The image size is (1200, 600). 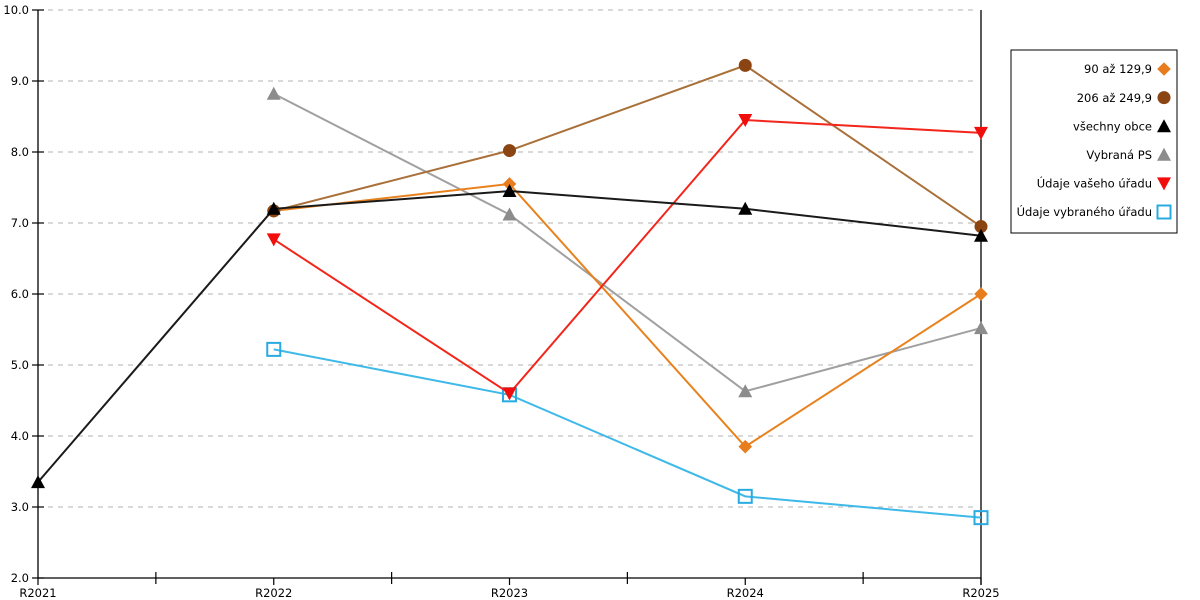 I want to click on legend-marker-triangle-down, so click(x=1164, y=184).